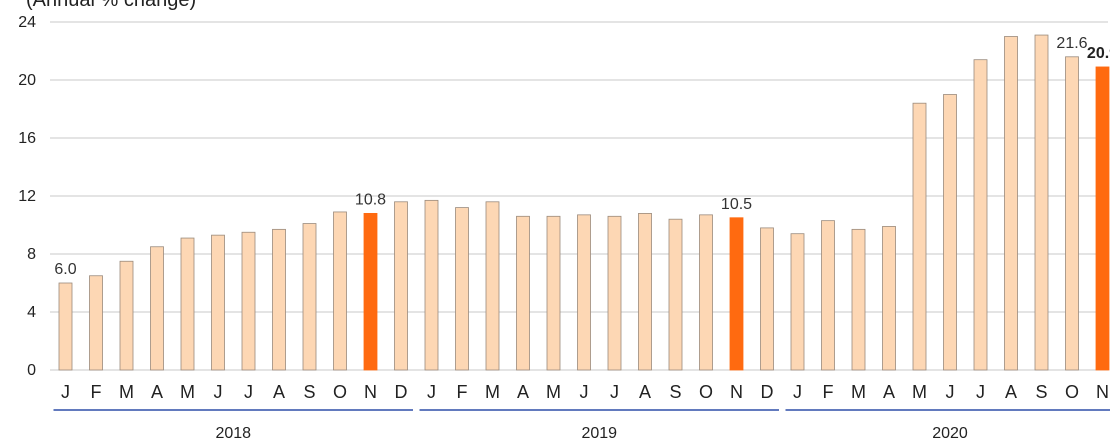  What do you see at coordinates (233, 433) in the screenshot?
I see `year-label: 2018` at bounding box center [233, 433].